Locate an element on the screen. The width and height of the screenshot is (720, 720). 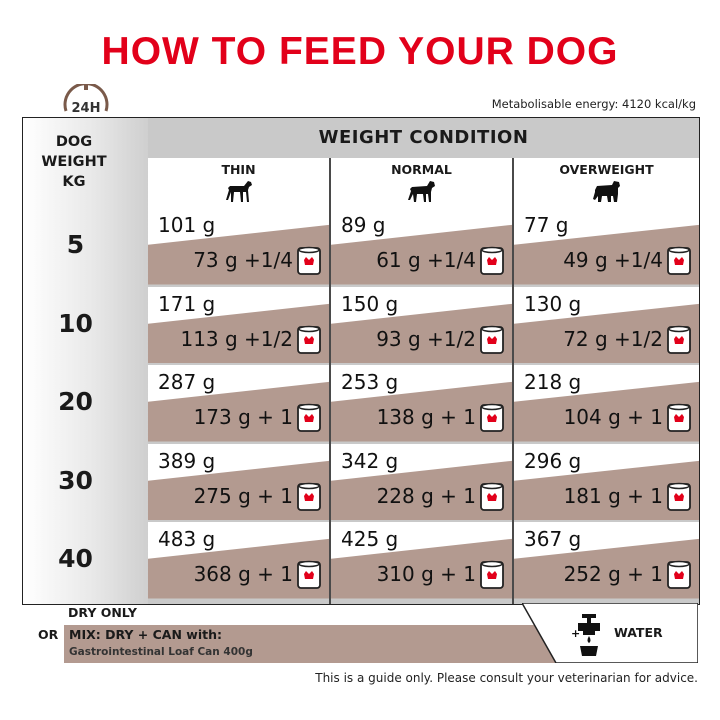
mix-amount: 104 g + 1 is located at coordinates (613, 417).